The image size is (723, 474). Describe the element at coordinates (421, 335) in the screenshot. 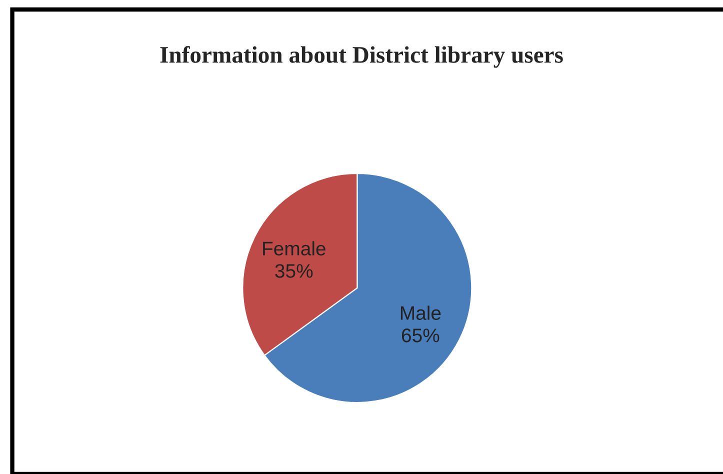

I see `data-label: 65%` at that location.